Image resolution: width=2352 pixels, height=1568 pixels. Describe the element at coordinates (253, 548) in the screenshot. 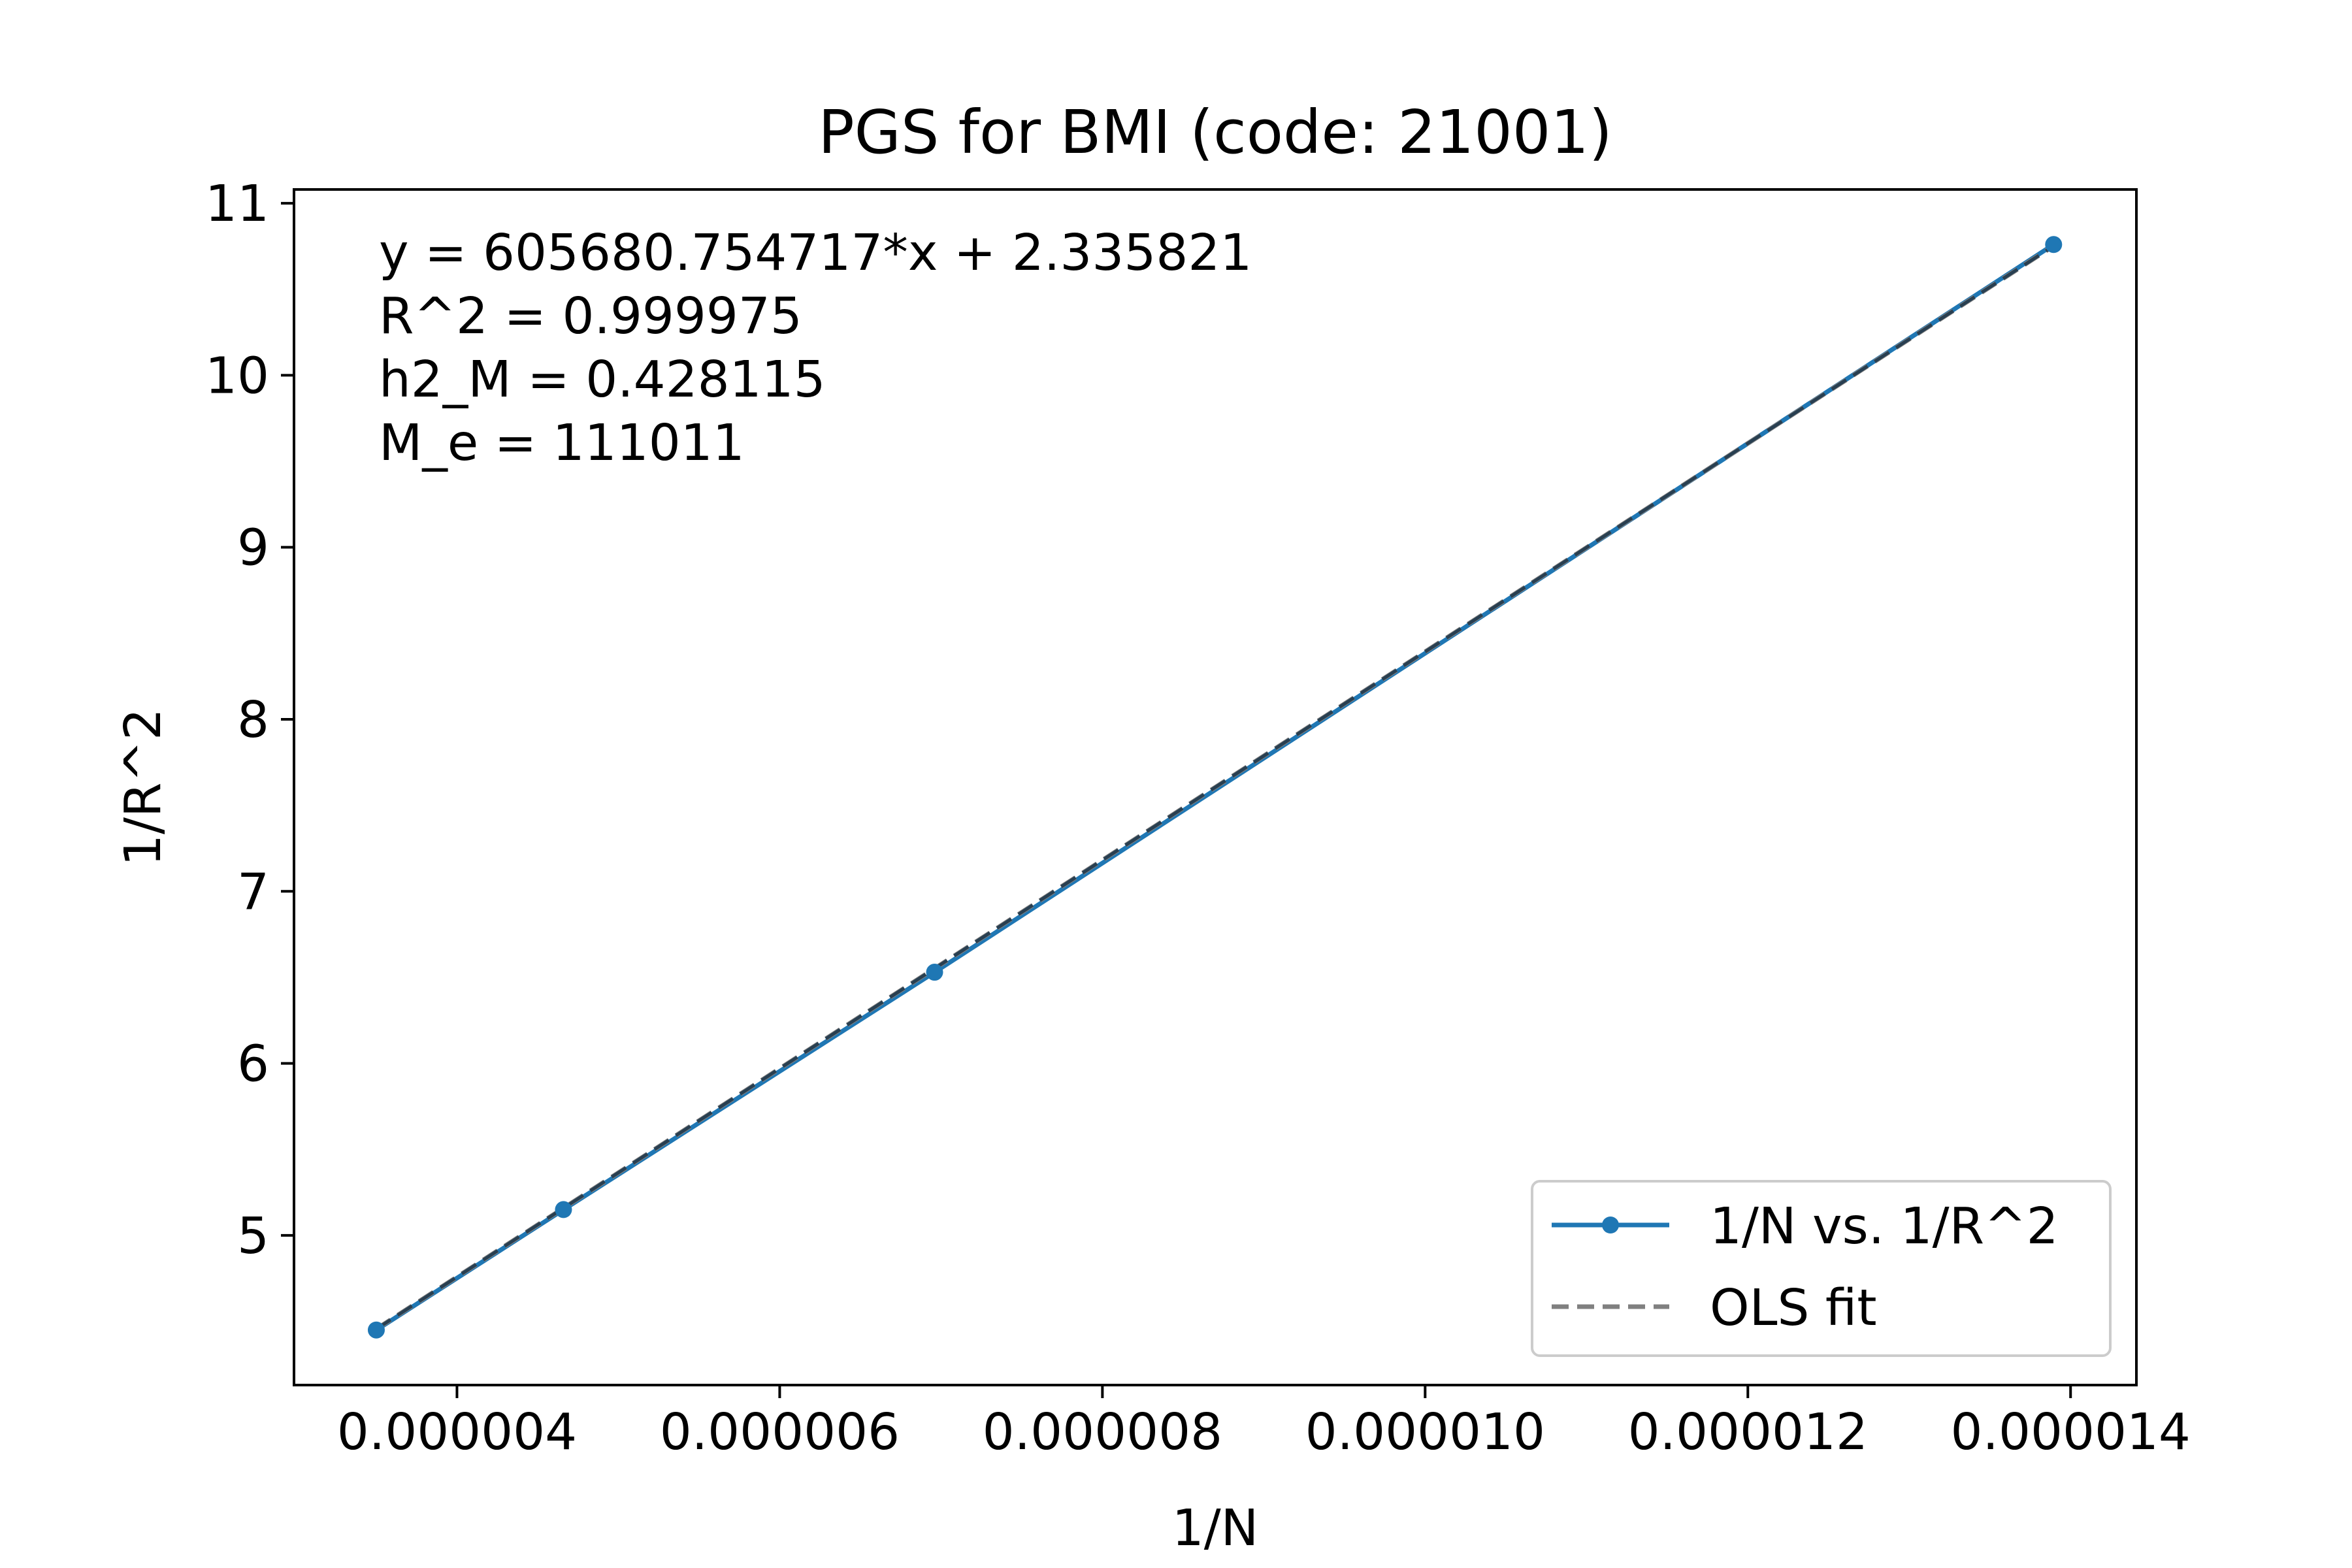

I see `y-tick-label: 9` at that location.